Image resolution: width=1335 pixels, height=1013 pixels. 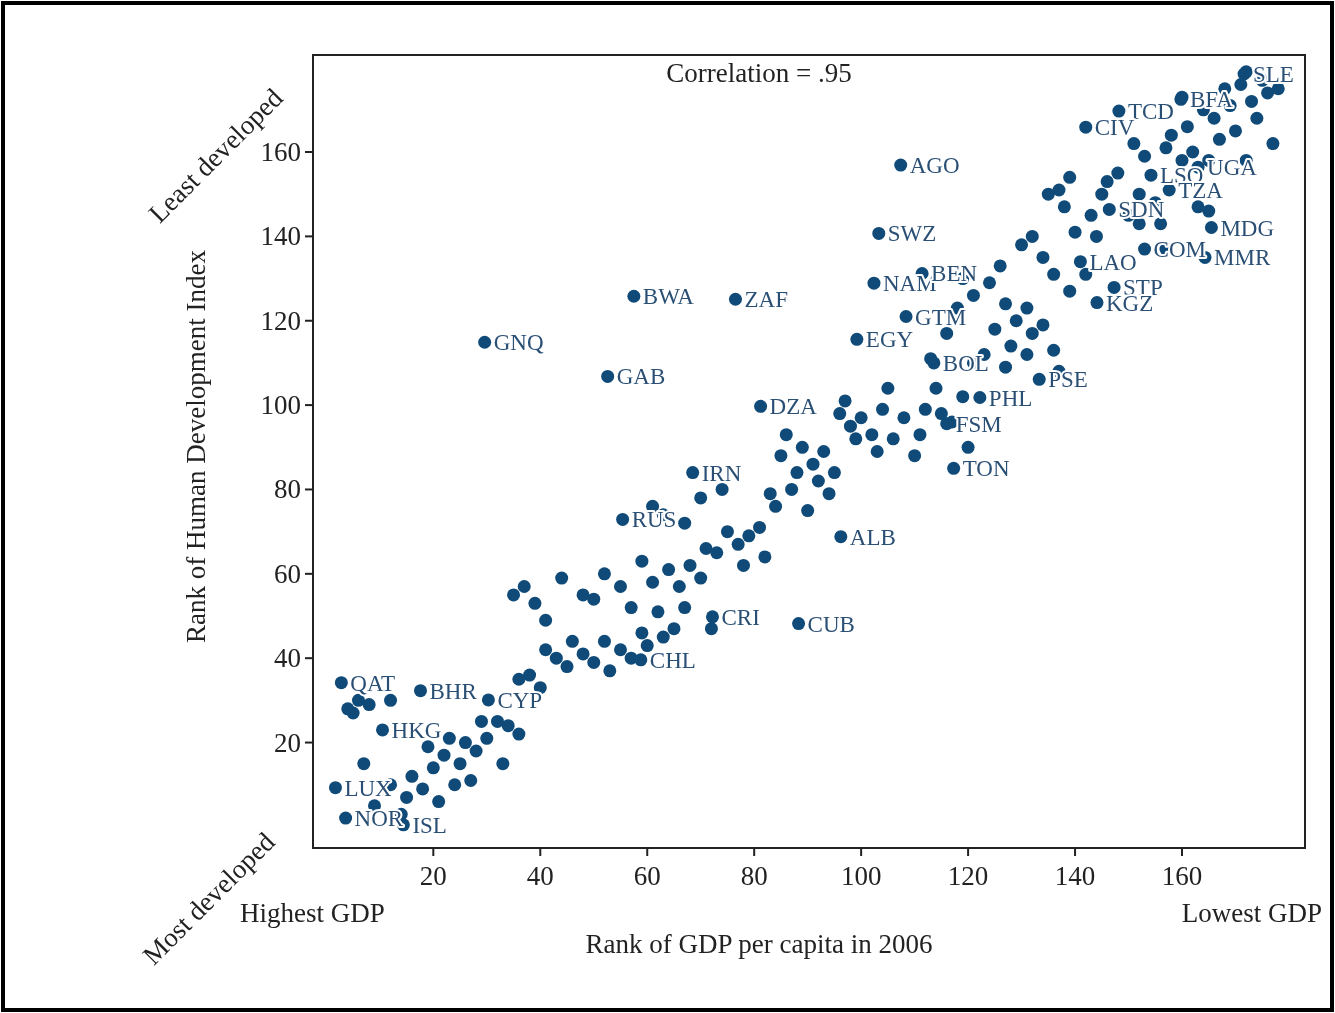 I want to click on x-axis-title: Rank of GDP per capita in 2006, so click(x=759, y=944).